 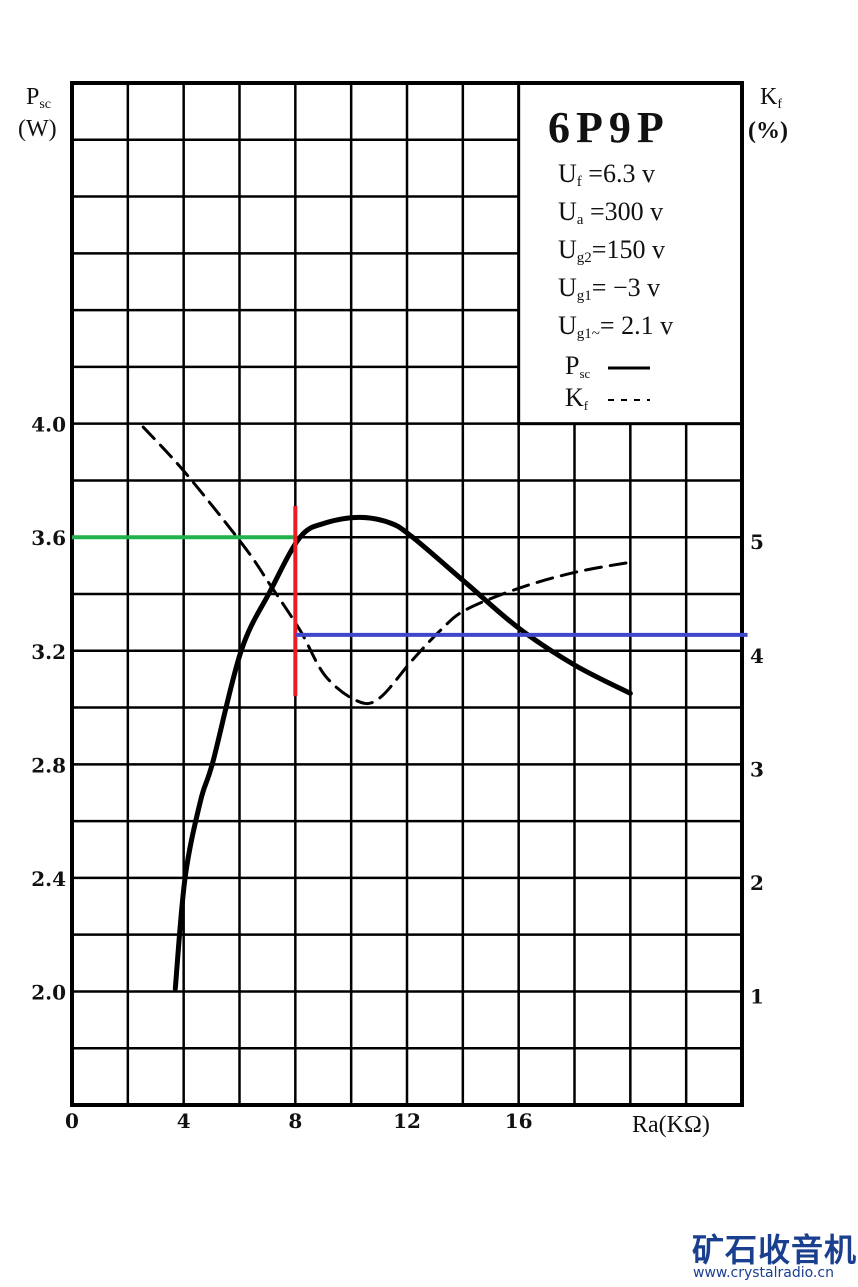 What do you see at coordinates (610, 212) in the screenshot?
I see `legend-condition: Ua =300 v` at bounding box center [610, 212].